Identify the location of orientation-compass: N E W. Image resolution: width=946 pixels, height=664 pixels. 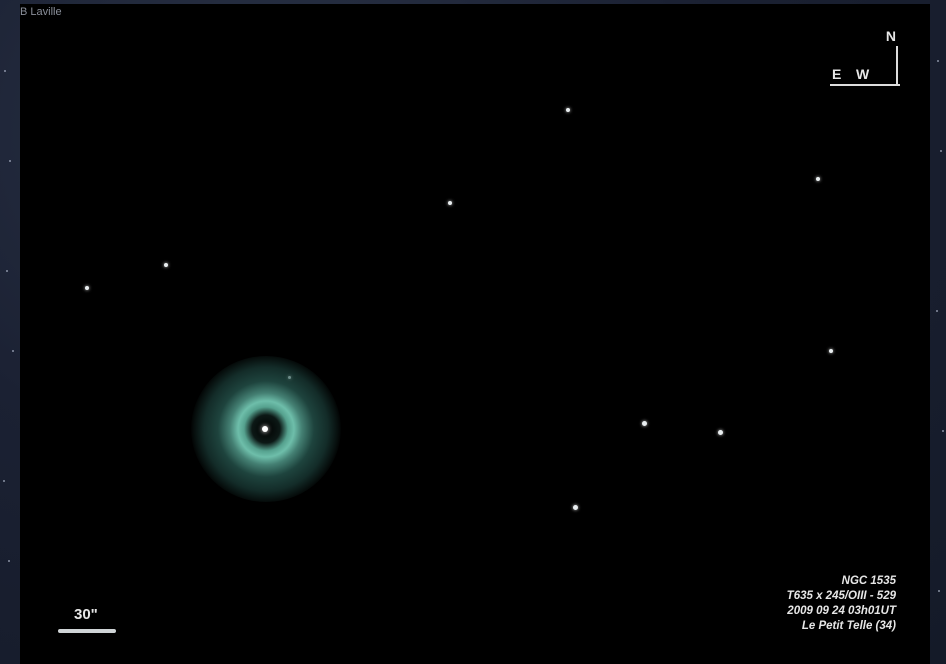
(865, 59).